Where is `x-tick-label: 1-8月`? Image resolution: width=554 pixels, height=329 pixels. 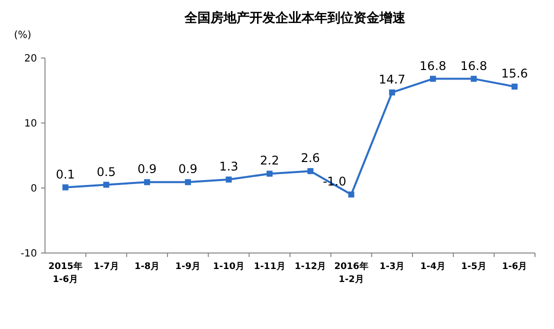 x-tick-label: 1-8月 is located at coordinates (147, 266).